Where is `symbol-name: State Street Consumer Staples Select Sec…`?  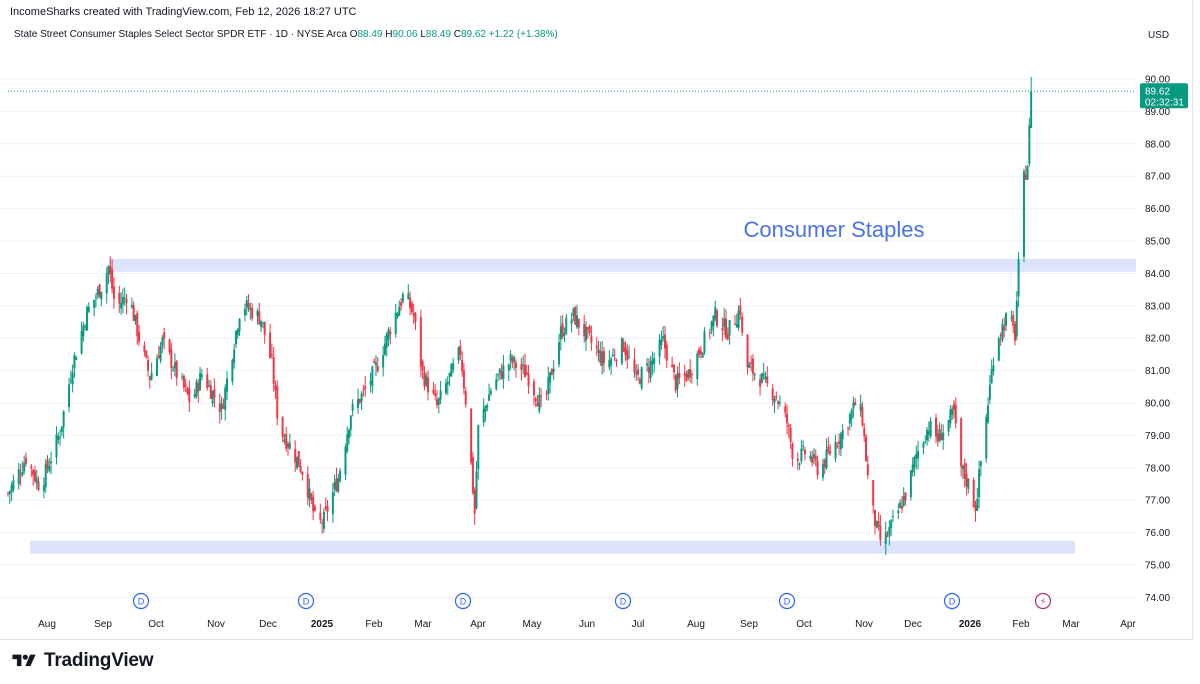 symbol-name: State Street Consumer Staples Select Sec… is located at coordinates (180, 34).